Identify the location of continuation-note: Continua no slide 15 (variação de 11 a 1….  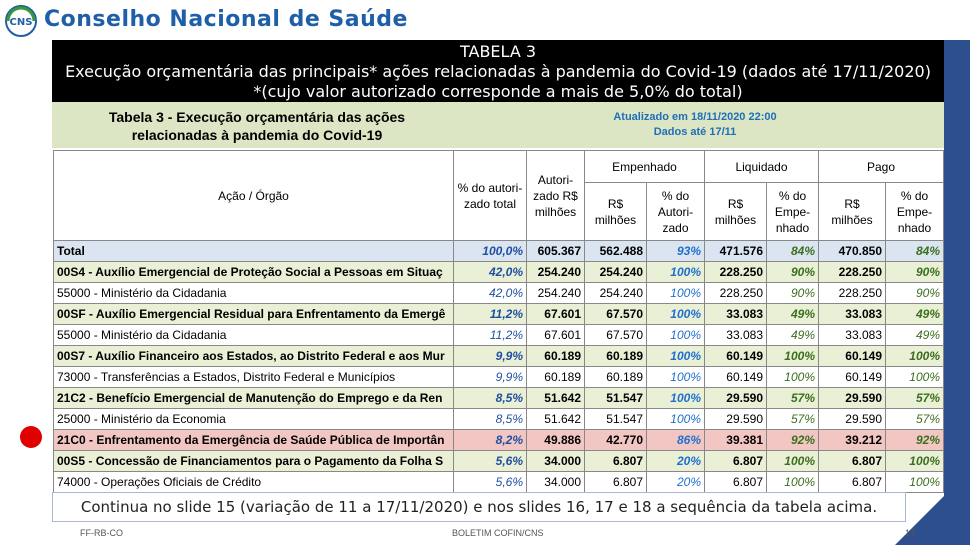
(479, 507).